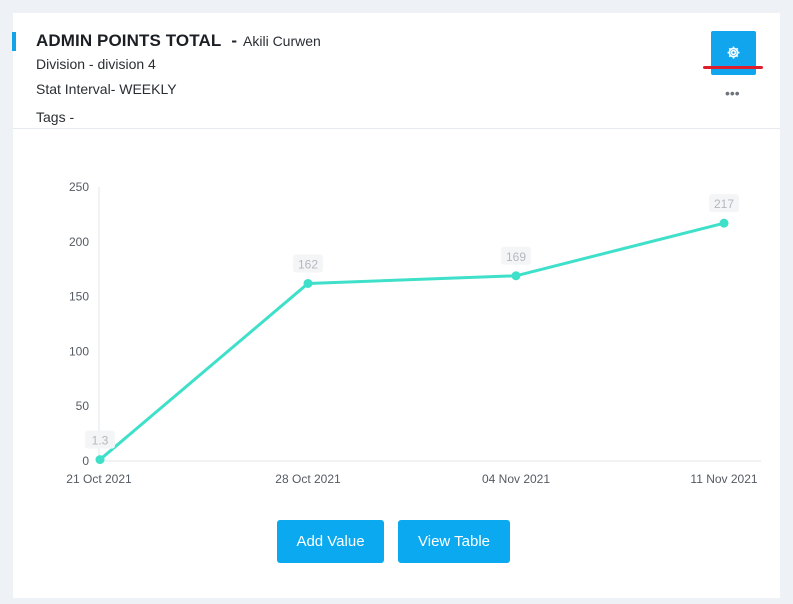 The image size is (793, 604). I want to click on gear-icon, so click(733, 52).